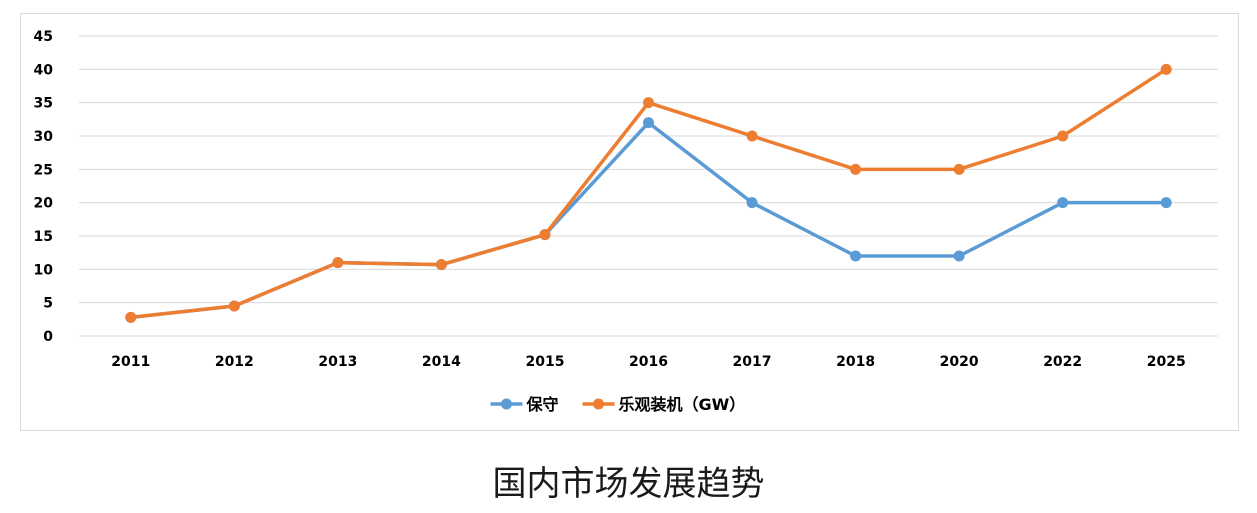  What do you see at coordinates (44, 270) in the screenshot?
I see `y-tick-label: 10` at bounding box center [44, 270].